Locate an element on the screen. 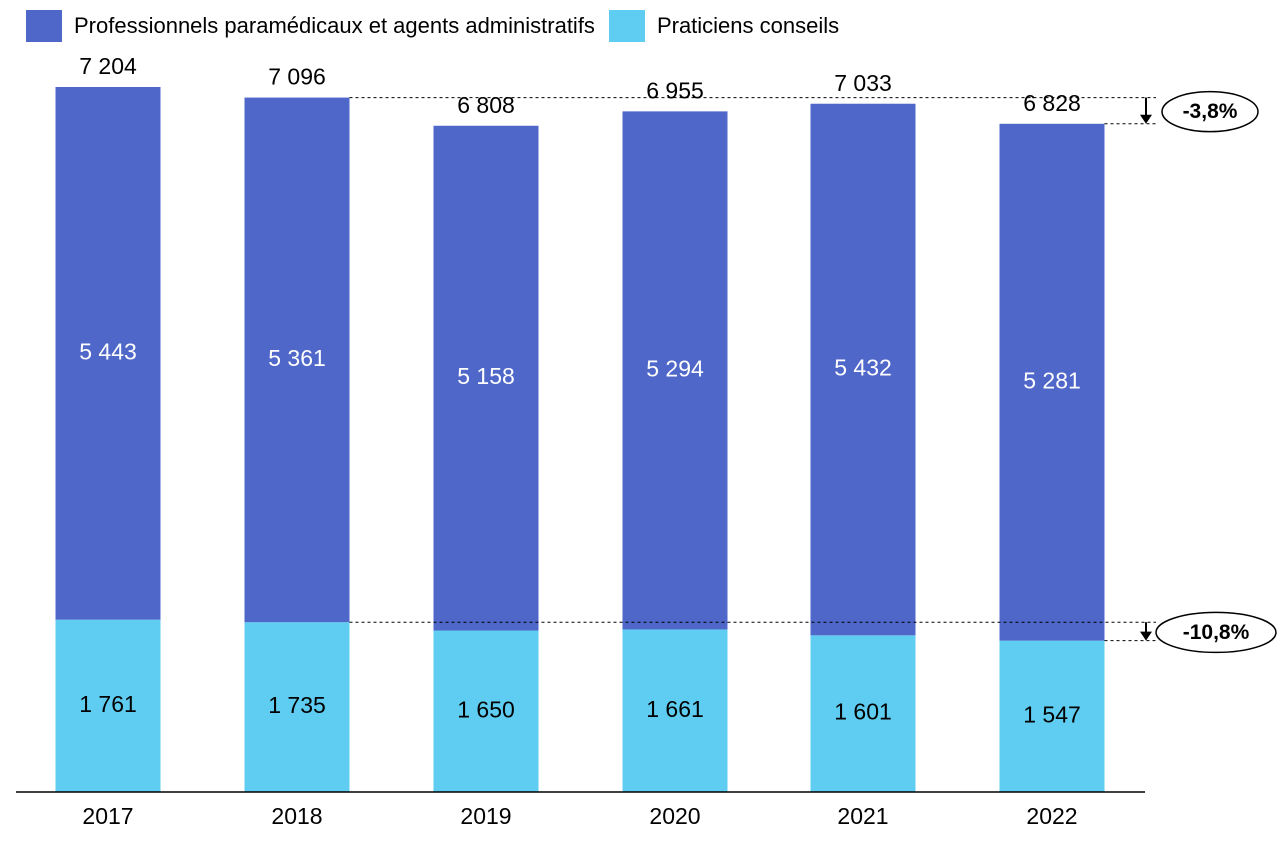  bar-praticiens-2019 is located at coordinates (486, 711).